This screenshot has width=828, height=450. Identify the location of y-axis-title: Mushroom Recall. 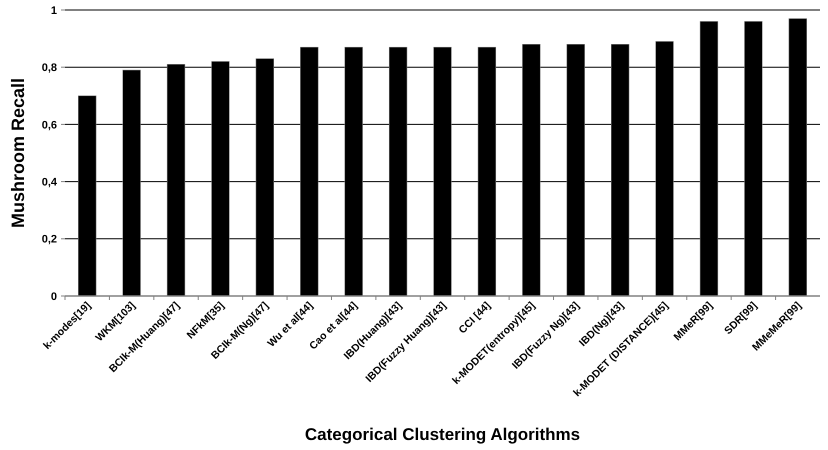
(18, 153).